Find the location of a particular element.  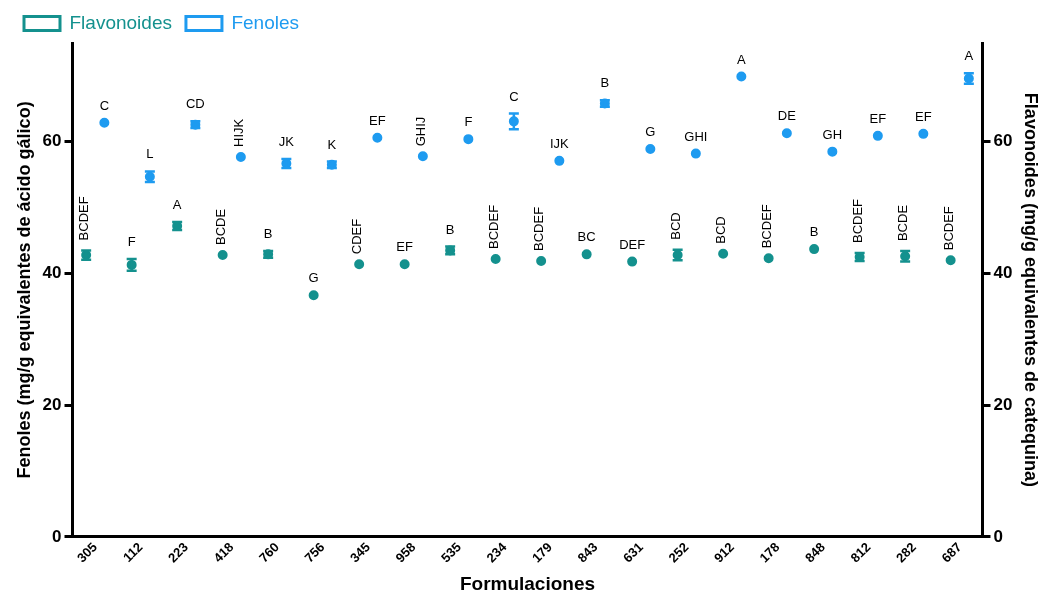

x-tick-label: 756 is located at coordinates (314, 552).